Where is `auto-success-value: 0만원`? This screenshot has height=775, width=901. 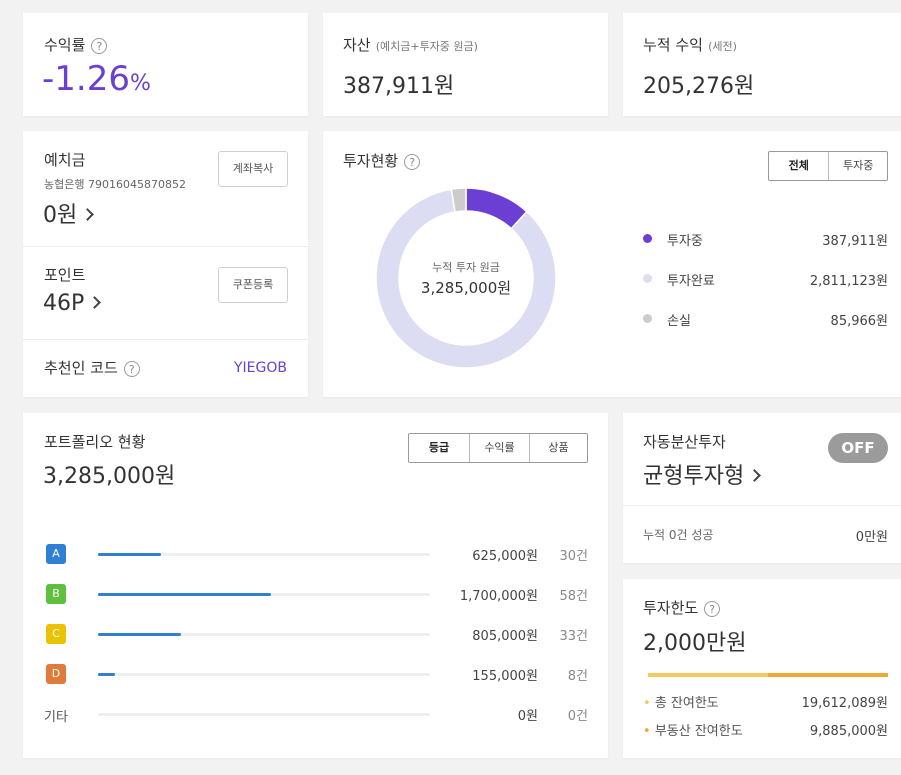 auto-success-value: 0만원 is located at coordinates (871, 537).